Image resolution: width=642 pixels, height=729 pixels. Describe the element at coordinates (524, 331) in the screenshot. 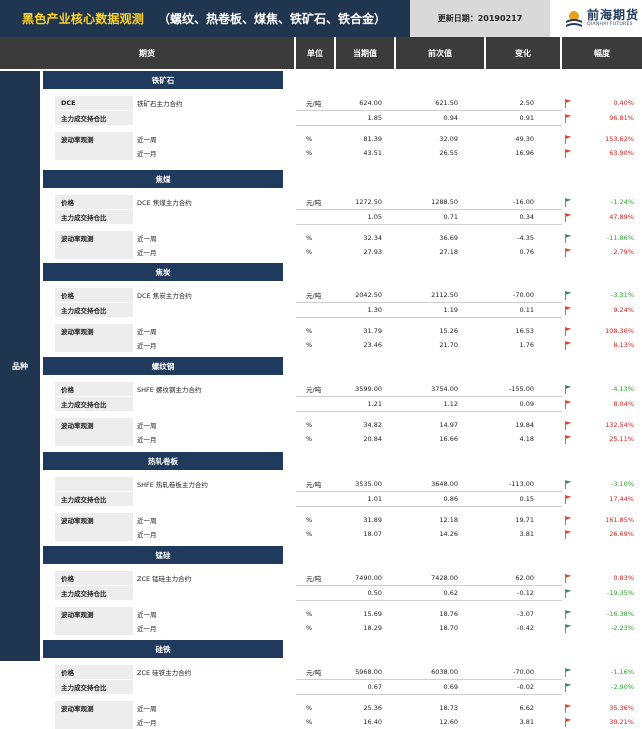

I see `row-change: 16.53` at that location.